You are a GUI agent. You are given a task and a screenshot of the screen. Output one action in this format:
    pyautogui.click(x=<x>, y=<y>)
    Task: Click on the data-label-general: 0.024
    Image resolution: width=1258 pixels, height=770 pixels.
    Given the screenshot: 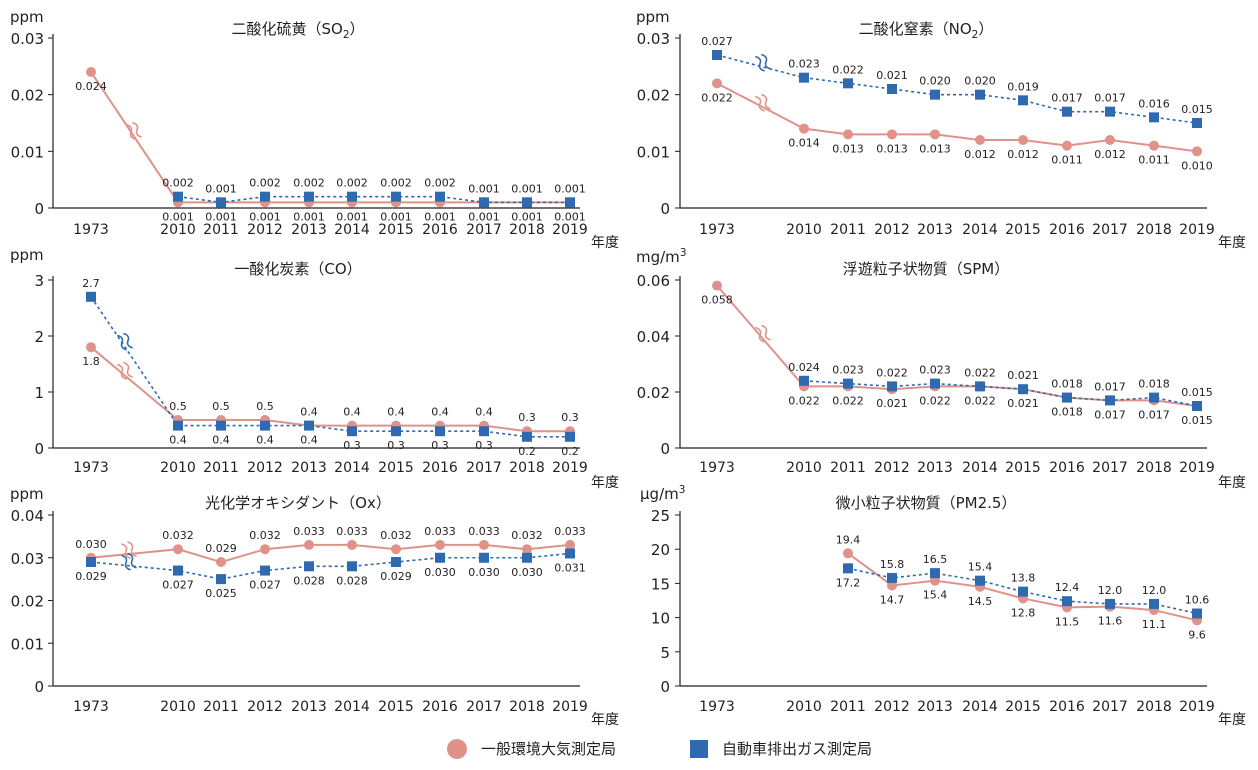 What is the action you would take?
    pyautogui.click(x=91, y=86)
    